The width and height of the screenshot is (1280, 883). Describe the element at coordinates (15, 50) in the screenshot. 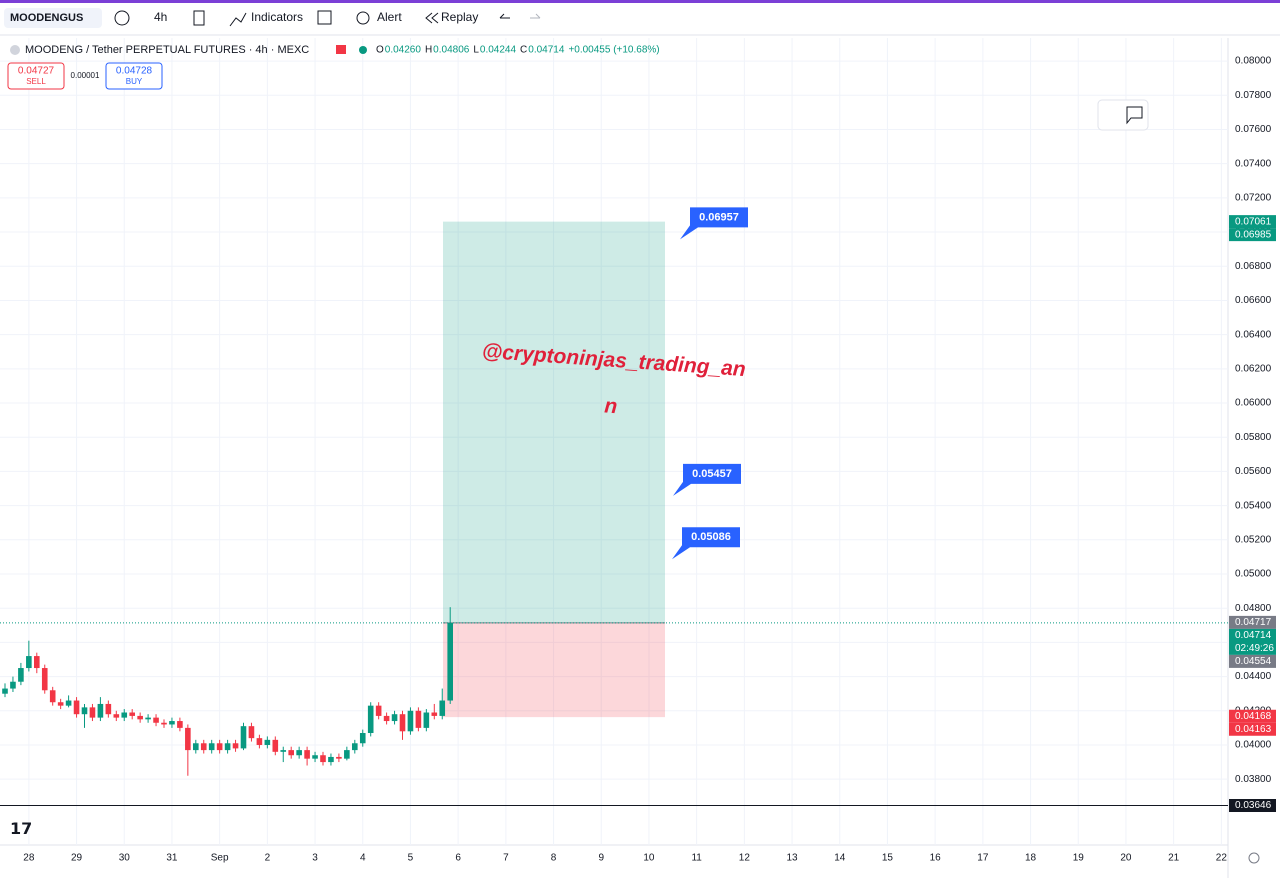

I see `symbol-logo` at that location.